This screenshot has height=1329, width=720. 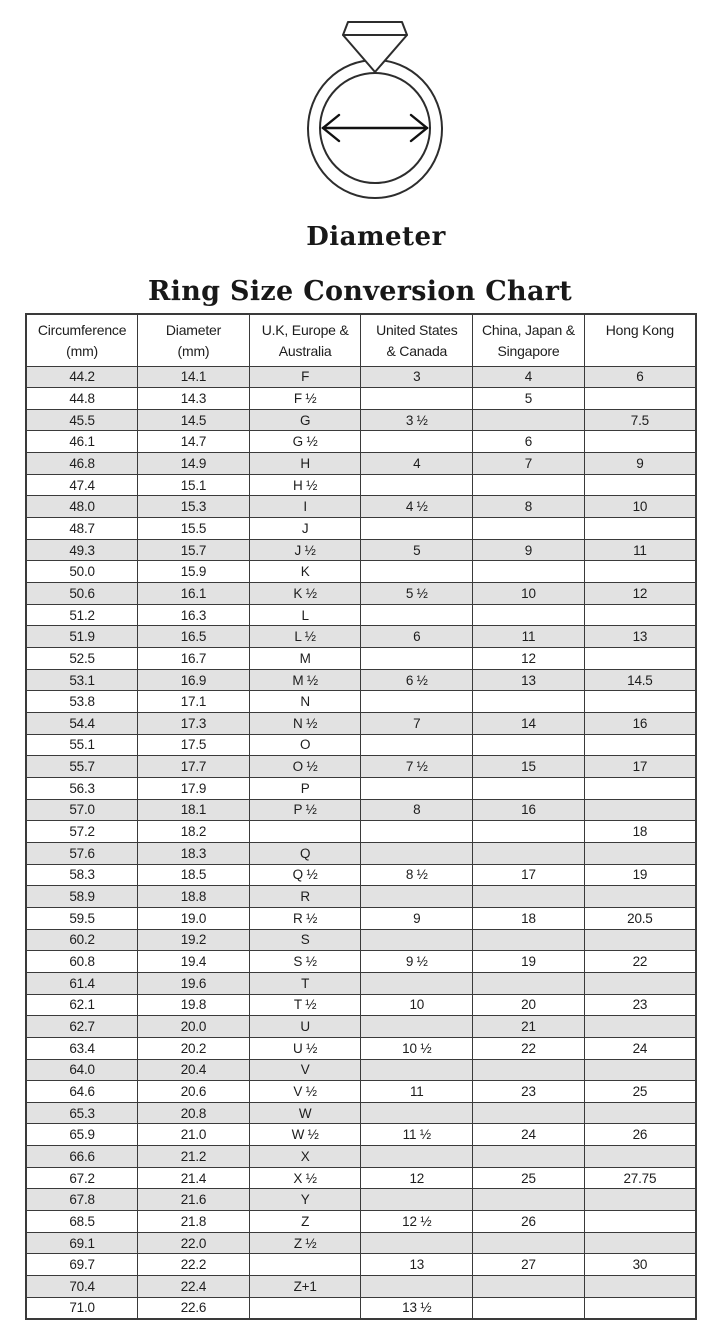 I want to click on table-cell: X ½, so click(x=305, y=1178).